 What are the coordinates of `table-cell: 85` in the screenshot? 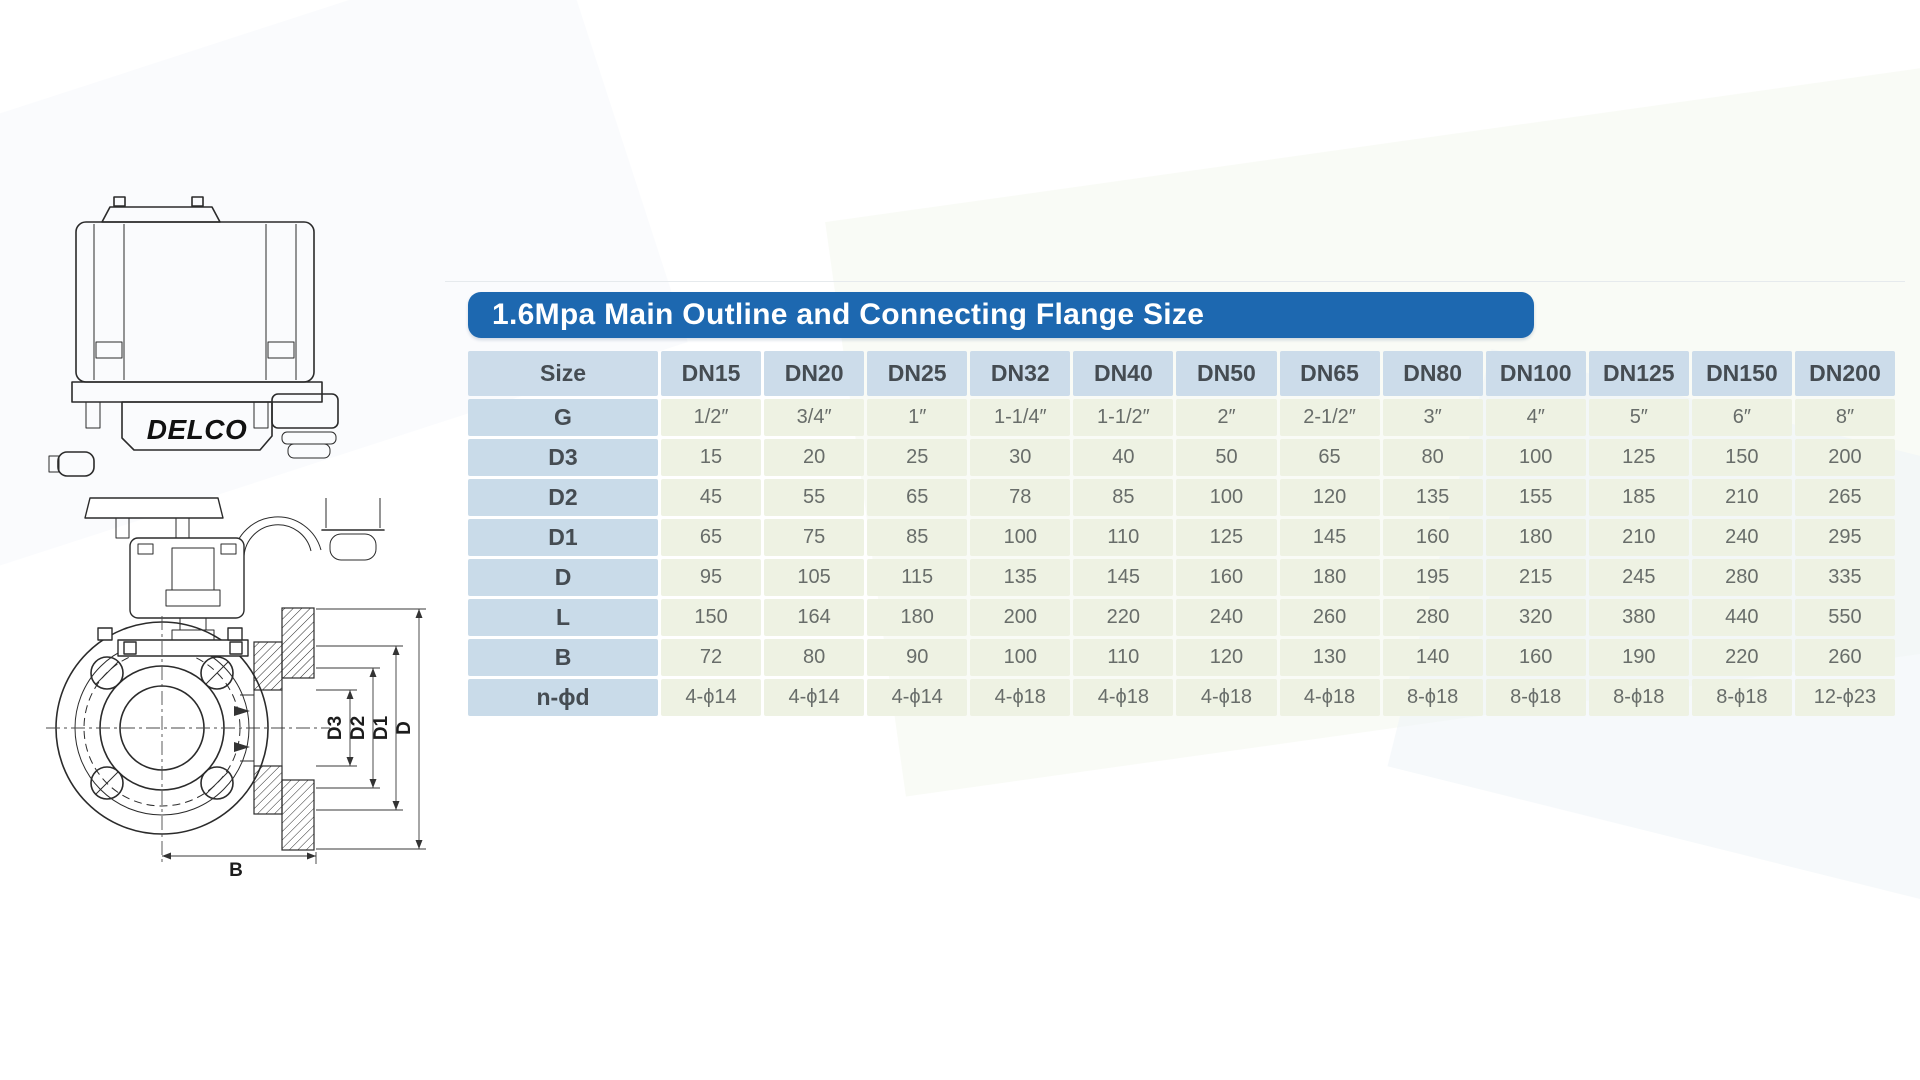 It's located at (1123, 497).